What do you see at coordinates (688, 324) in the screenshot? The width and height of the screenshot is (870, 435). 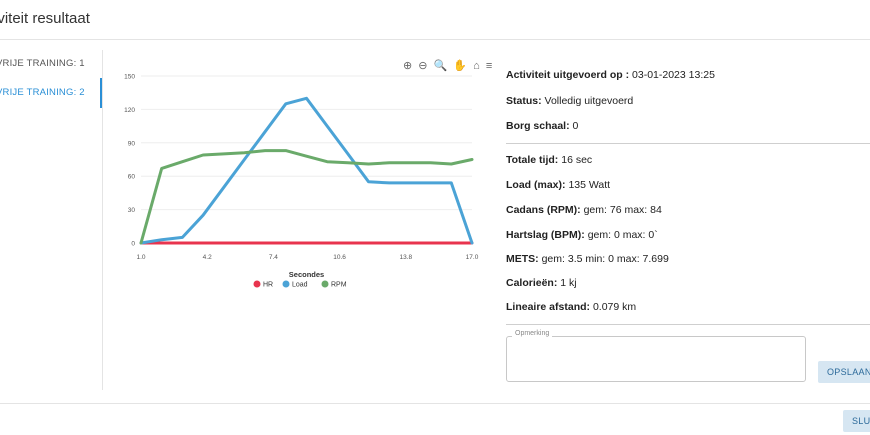 I see `info-divider-bottom` at bounding box center [688, 324].